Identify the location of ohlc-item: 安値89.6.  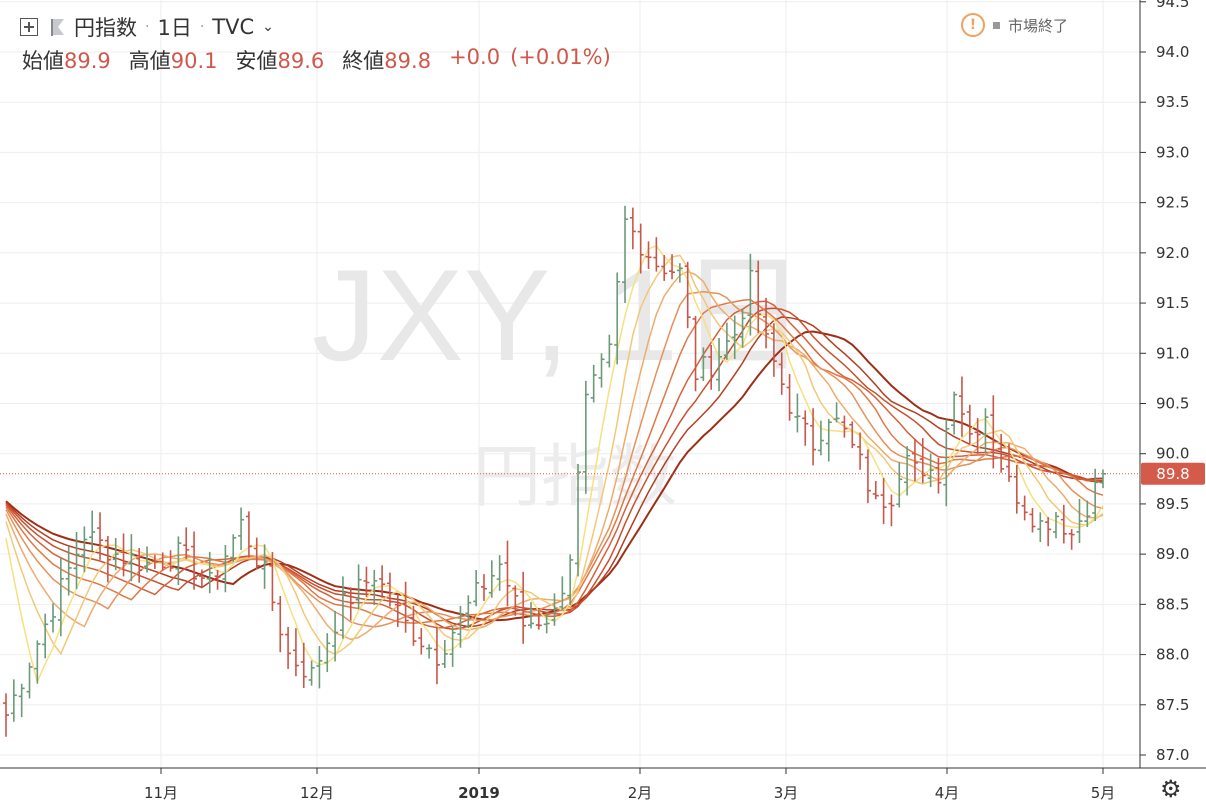
(280, 60).